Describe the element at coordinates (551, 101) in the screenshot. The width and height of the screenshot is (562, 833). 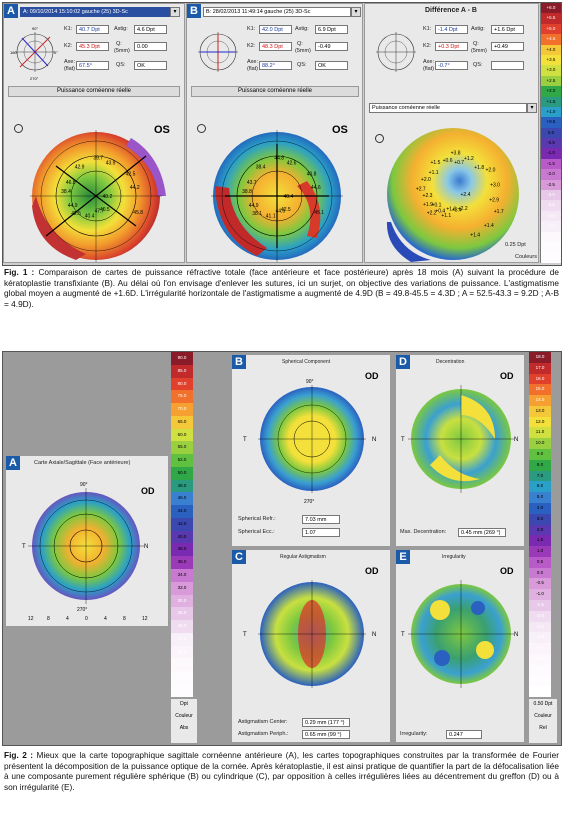
I see `scale-step: +1.5` at that location.